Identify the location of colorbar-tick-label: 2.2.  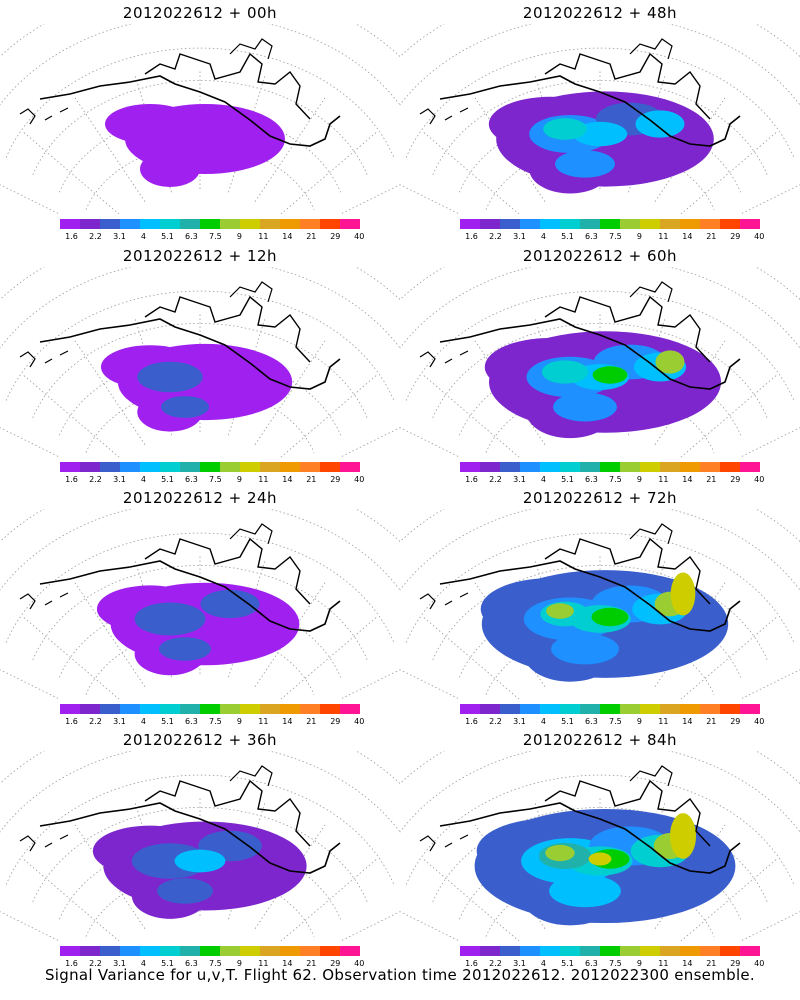
(495, 721).